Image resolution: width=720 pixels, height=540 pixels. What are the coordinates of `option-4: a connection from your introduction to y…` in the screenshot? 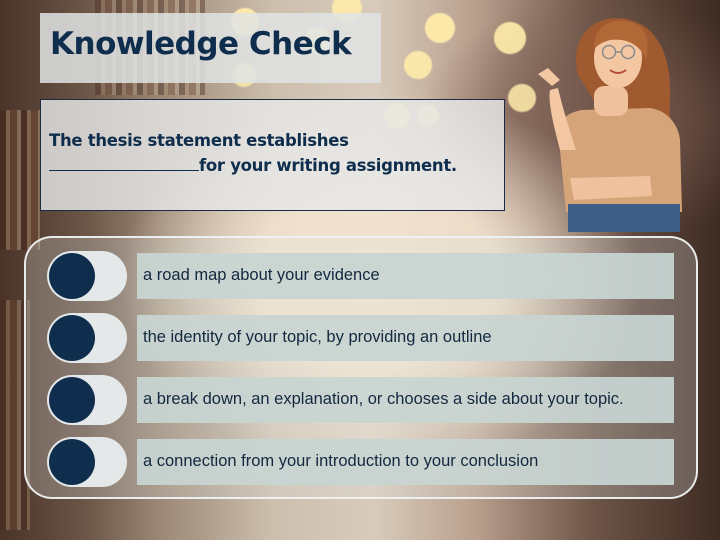 It's located at (405, 462).